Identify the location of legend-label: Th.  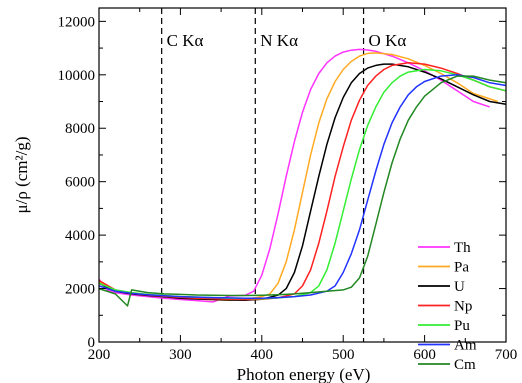
(462, 248).